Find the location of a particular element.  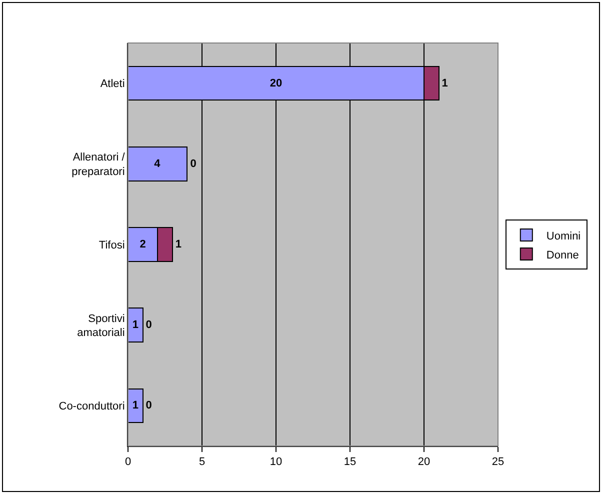

x-tick-label: 25 is located at coordinates (498, 462).